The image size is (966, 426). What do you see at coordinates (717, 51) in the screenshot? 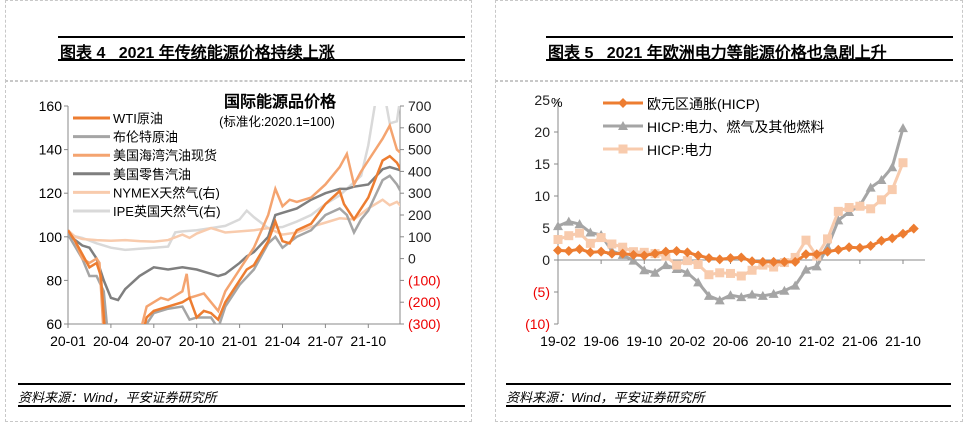
I see `figure-title-right: 图表 5 2021 年欧洲电力等能源价格也急剧上升` at bounding box center [717, 51].